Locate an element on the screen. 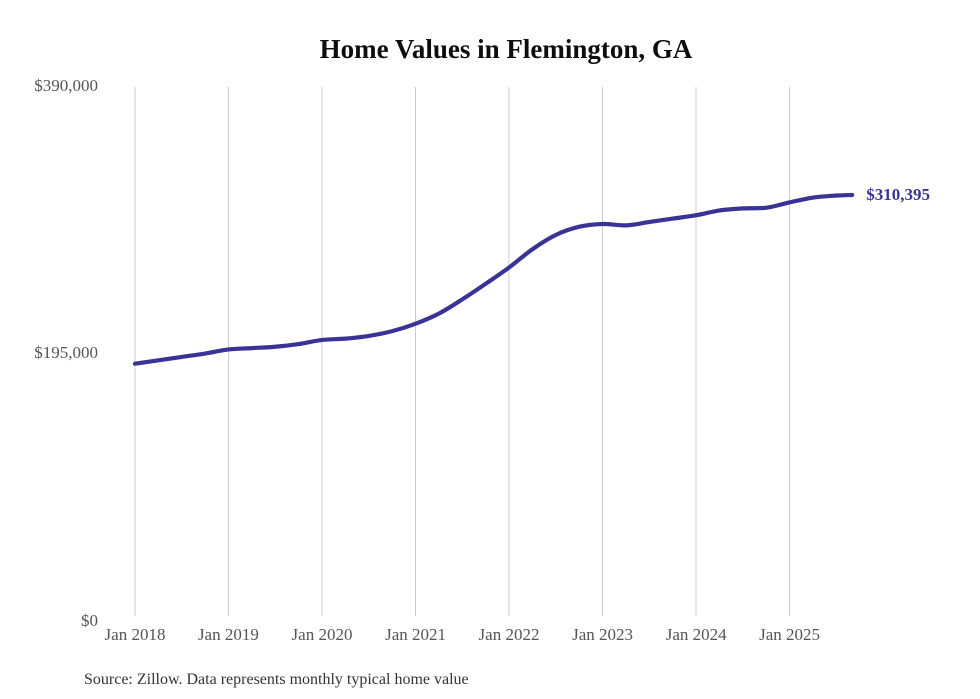  y-tick-label-0: $0 is located at coordinates (89, 620).